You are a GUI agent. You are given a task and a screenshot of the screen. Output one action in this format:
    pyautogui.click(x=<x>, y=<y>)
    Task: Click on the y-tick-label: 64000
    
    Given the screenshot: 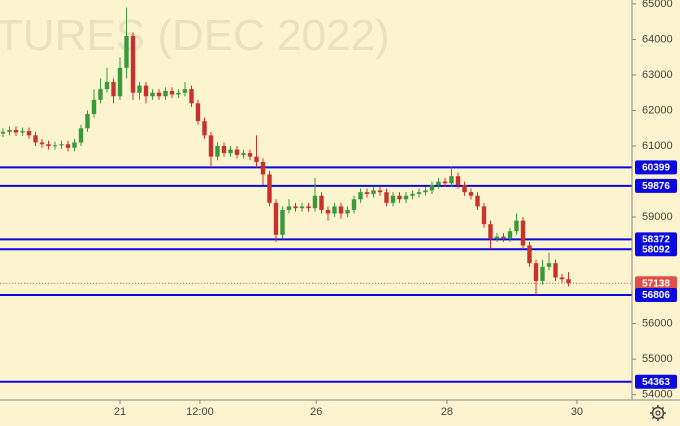 What is the action you would take?
    pyautogui.click(x=657, y=39)
    